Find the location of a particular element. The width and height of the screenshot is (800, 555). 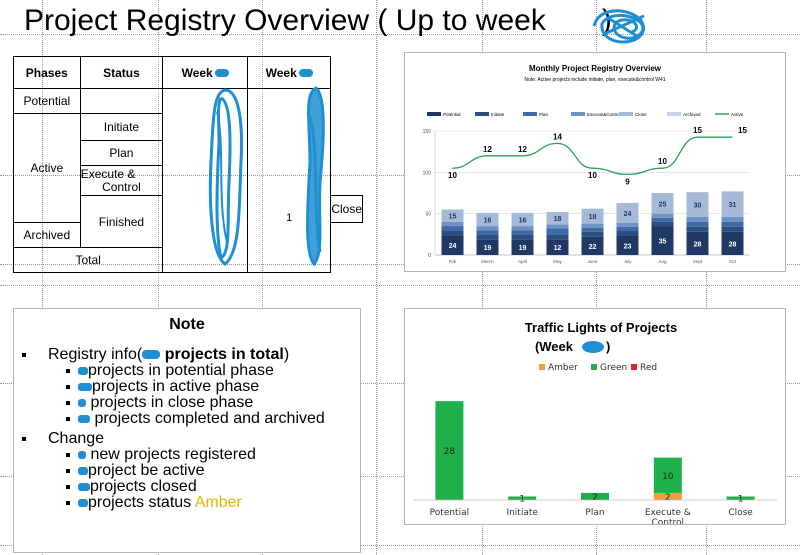

page-title: Project Registry Overview ( Up to week) is located at coordinates (318, 21).